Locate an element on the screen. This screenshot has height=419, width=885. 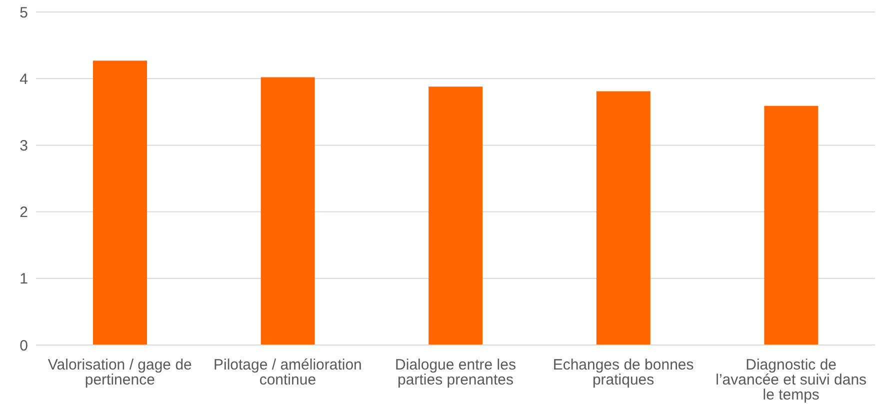
y-tick-label: 1 is located at coordinates (24, 279).